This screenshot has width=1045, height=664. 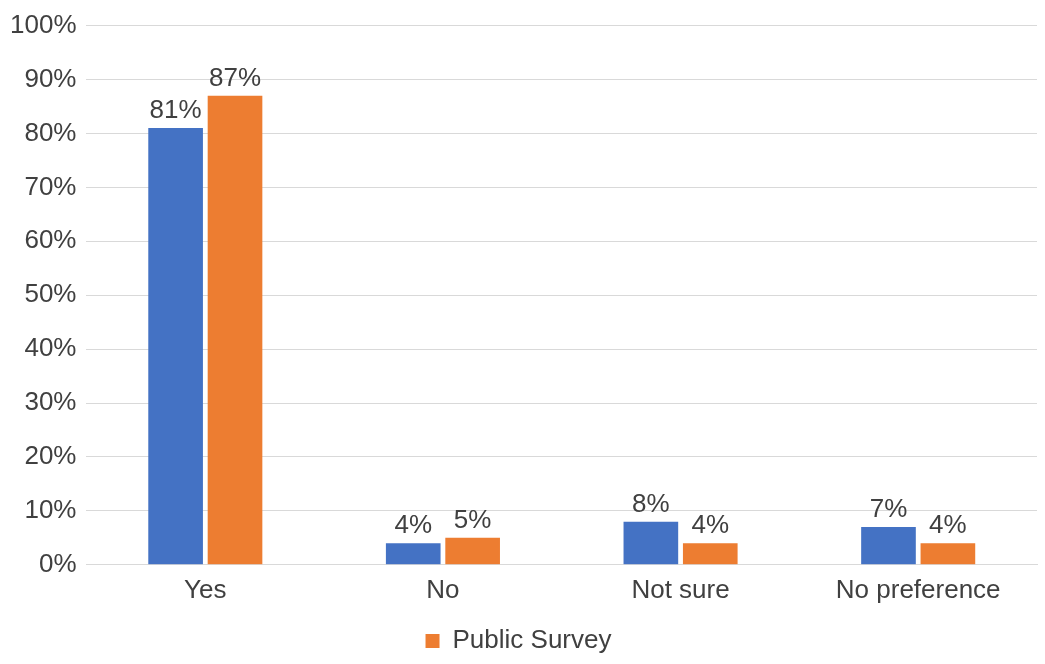 I want to click on y-tick-label: 70%, so click(x=50, y=185).